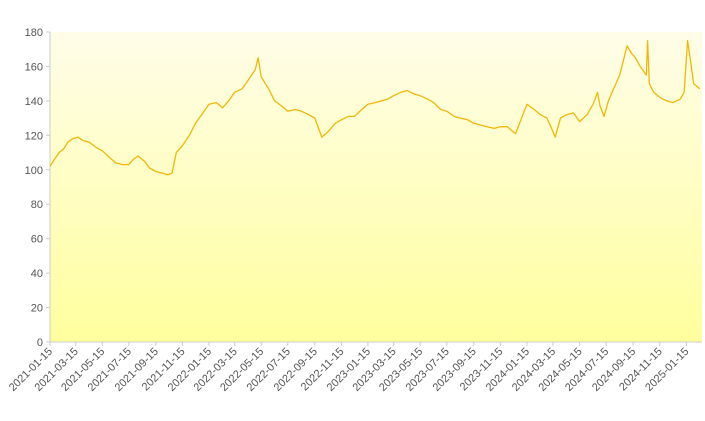  I want to click on y-tick-label: 140, so click(34, 102).